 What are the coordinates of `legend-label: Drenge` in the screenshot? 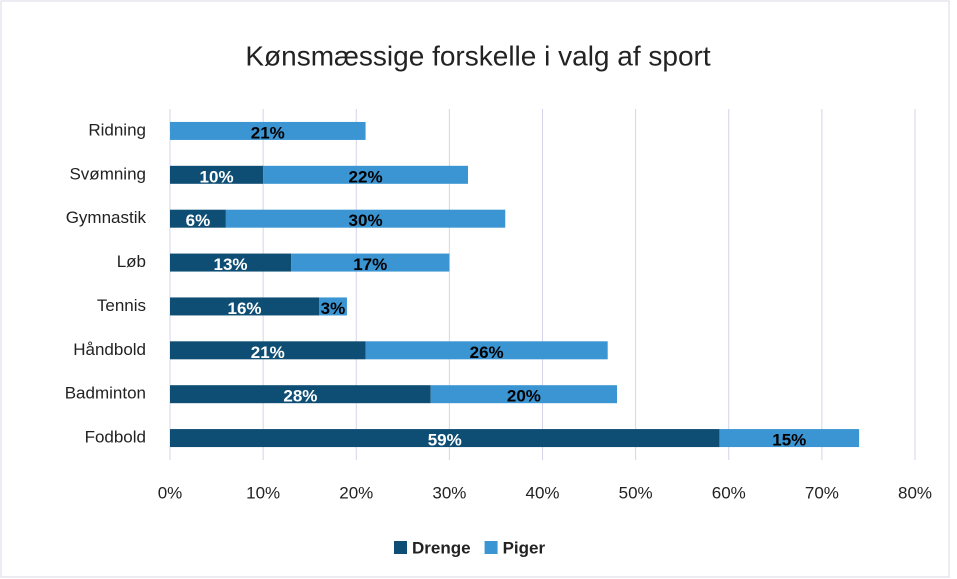 It's located at (441, 547).